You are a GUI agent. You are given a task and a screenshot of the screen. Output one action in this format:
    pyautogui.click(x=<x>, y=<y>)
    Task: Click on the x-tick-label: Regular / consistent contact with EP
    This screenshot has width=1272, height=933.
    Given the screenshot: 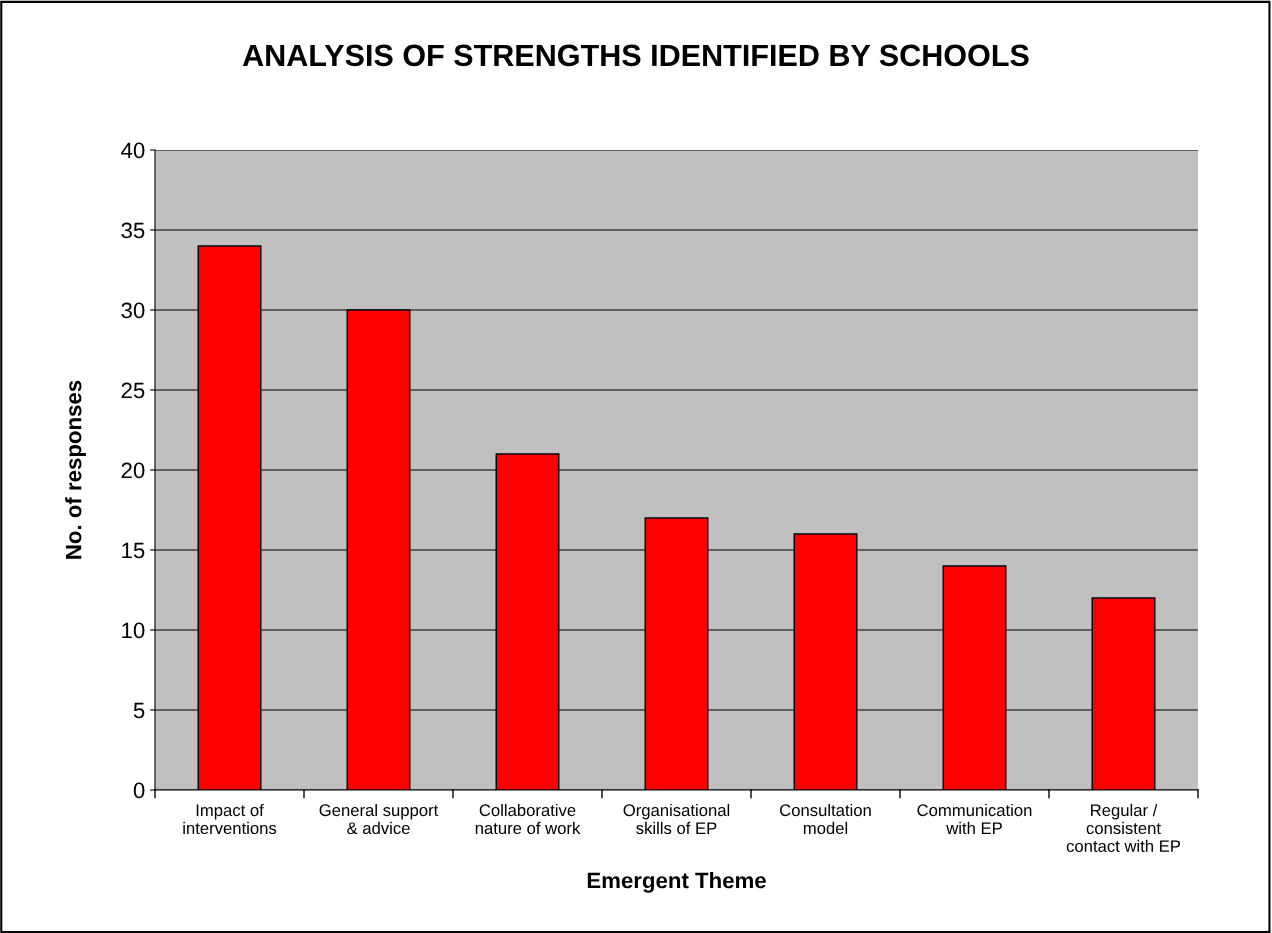 What is the action you would take?
    pyautogui.click(x=1123, y=828)
    